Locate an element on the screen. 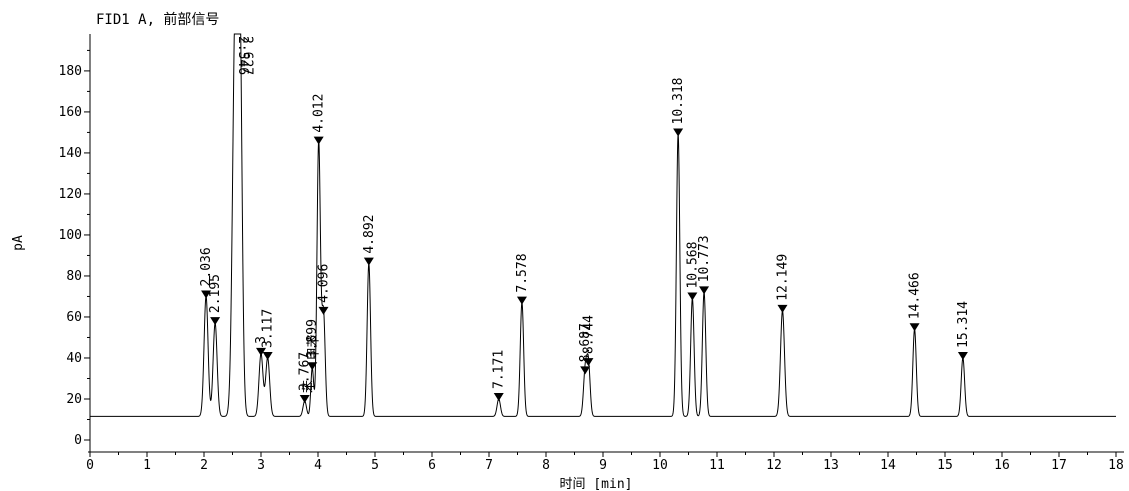  compound-label: 苯 is located at coordinates (309, 386).